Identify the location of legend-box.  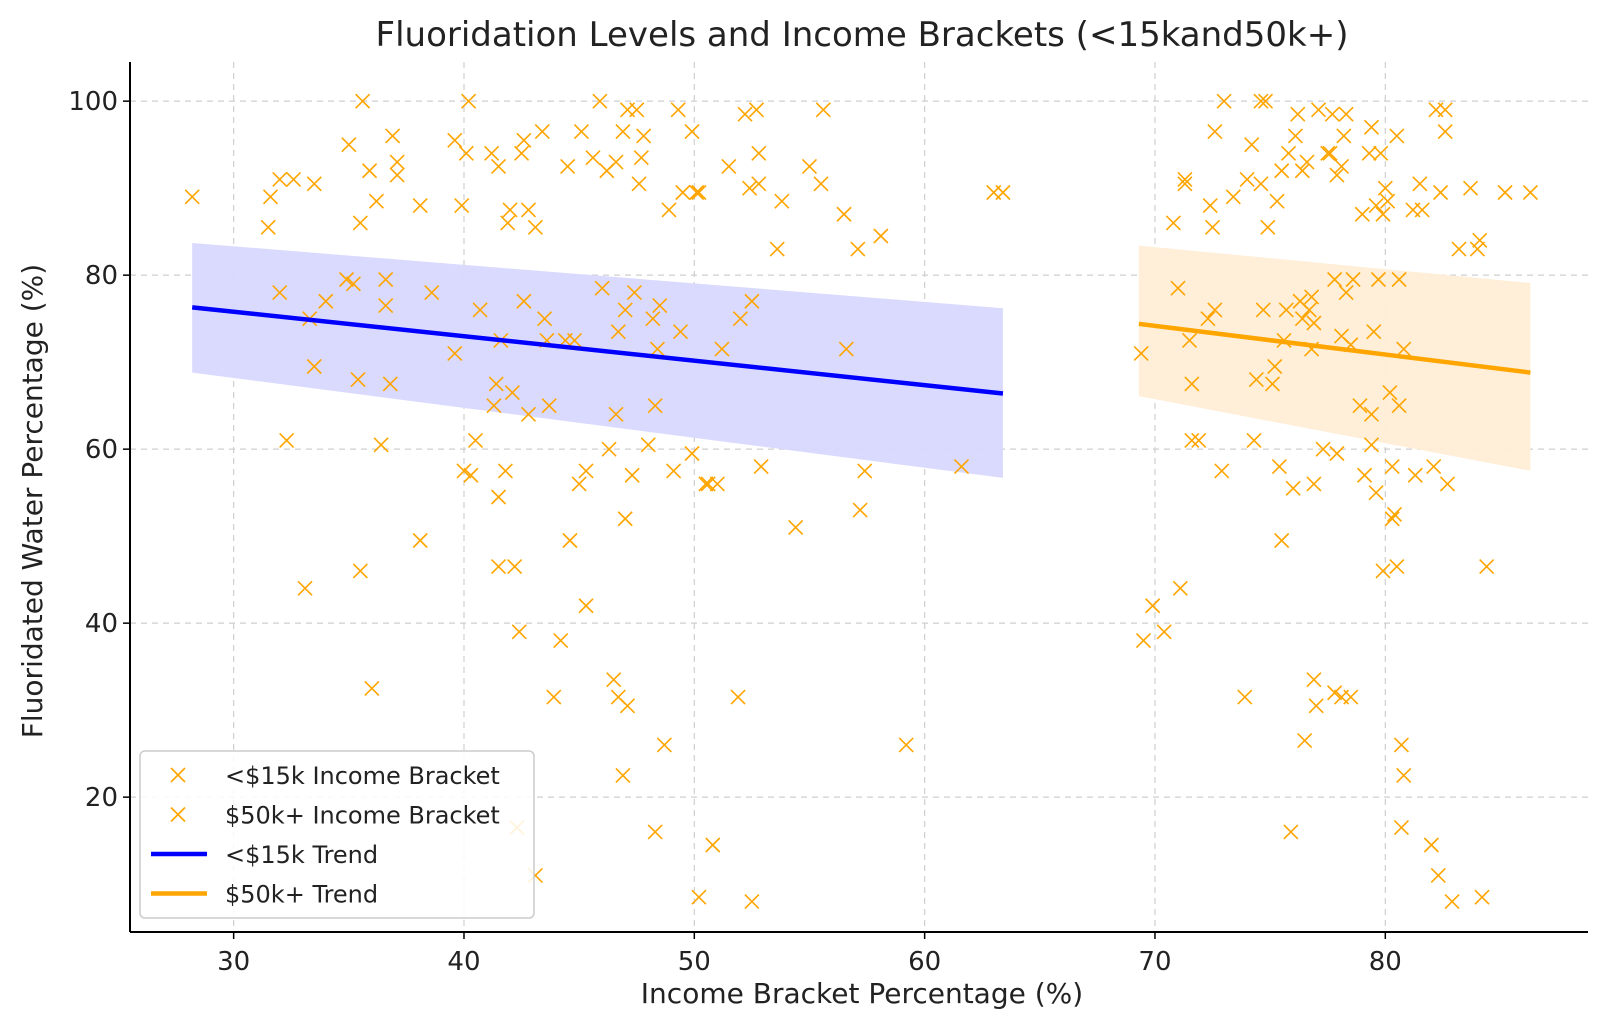
(337, 834).